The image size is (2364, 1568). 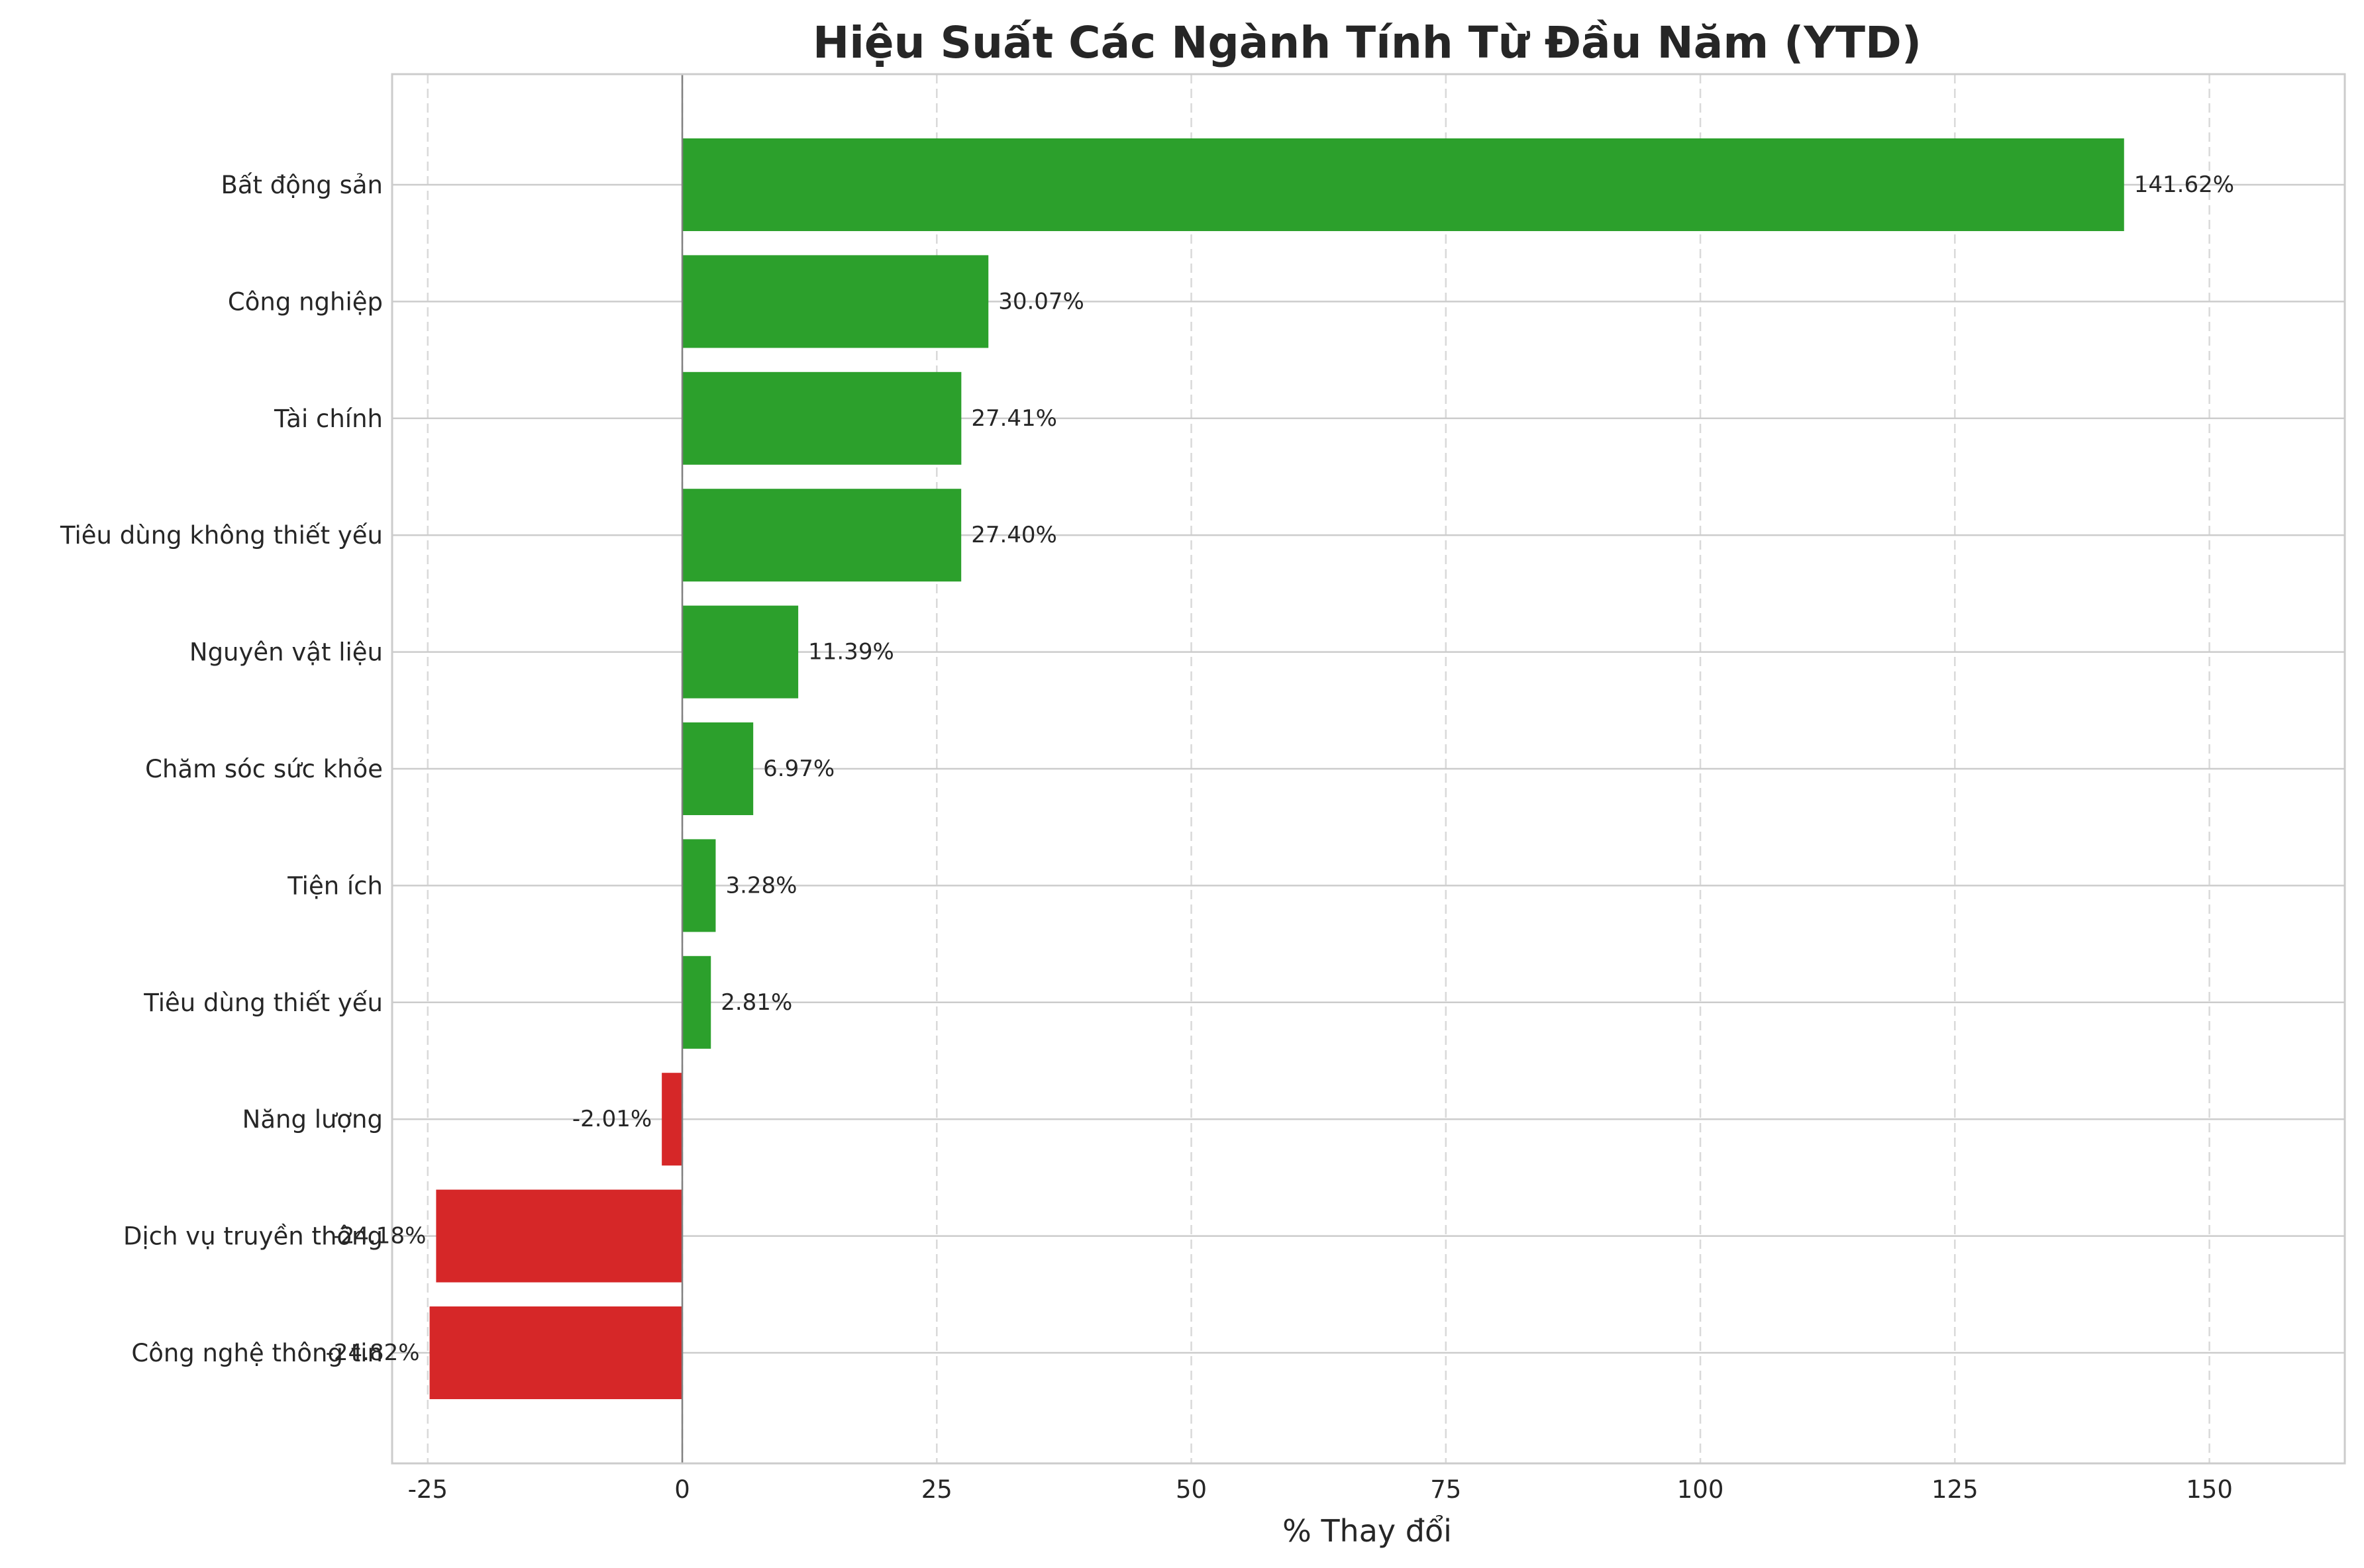 What do you see at coordinates (1955, 1489) in the screenshot?
I see `x-tick-label: 125` at bounding box center [1955, 1489].